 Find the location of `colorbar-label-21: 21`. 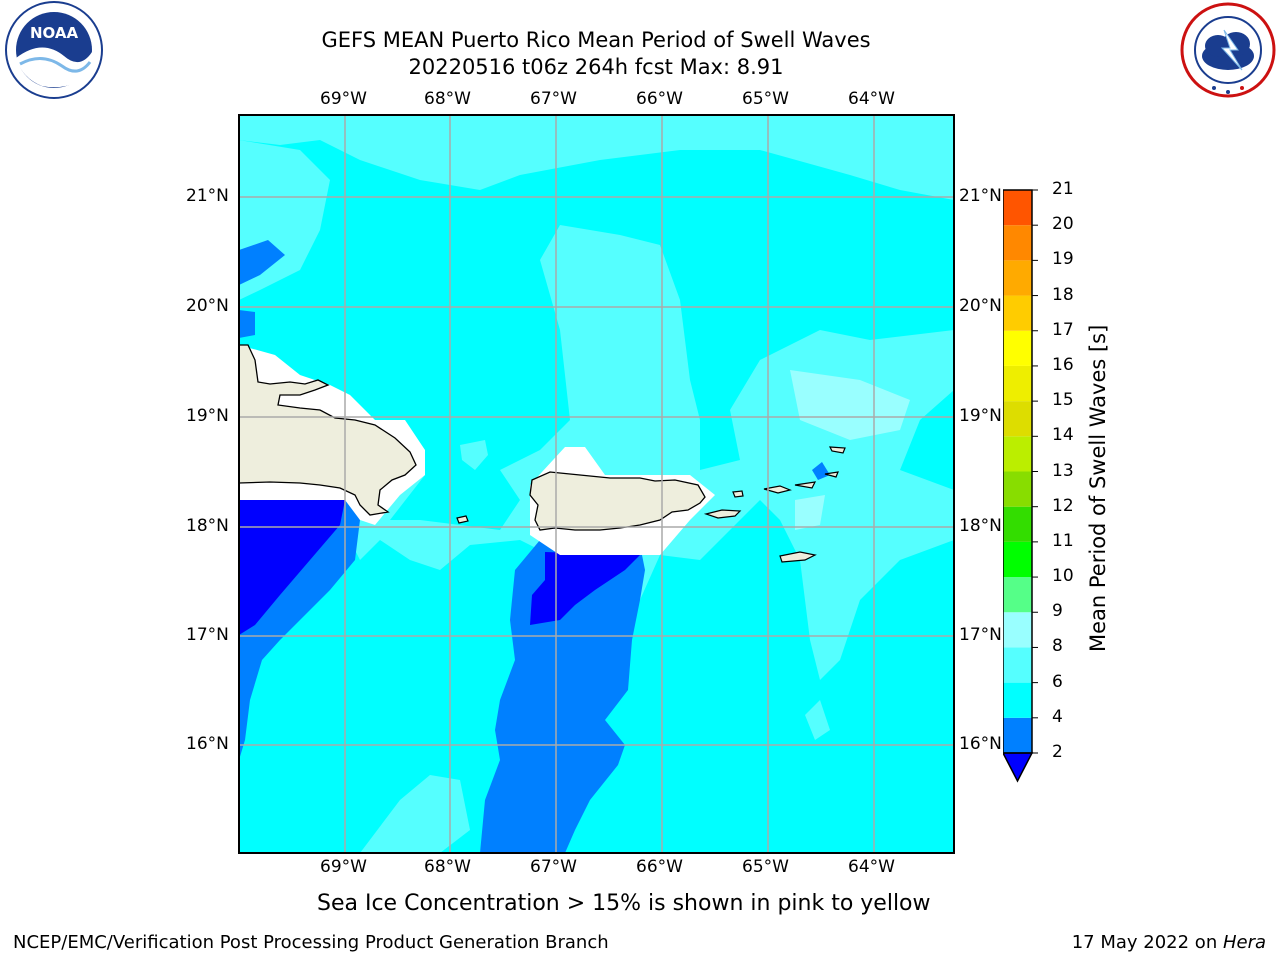

colorbar-label-21: 21 is located at coordinates (1063, 189).